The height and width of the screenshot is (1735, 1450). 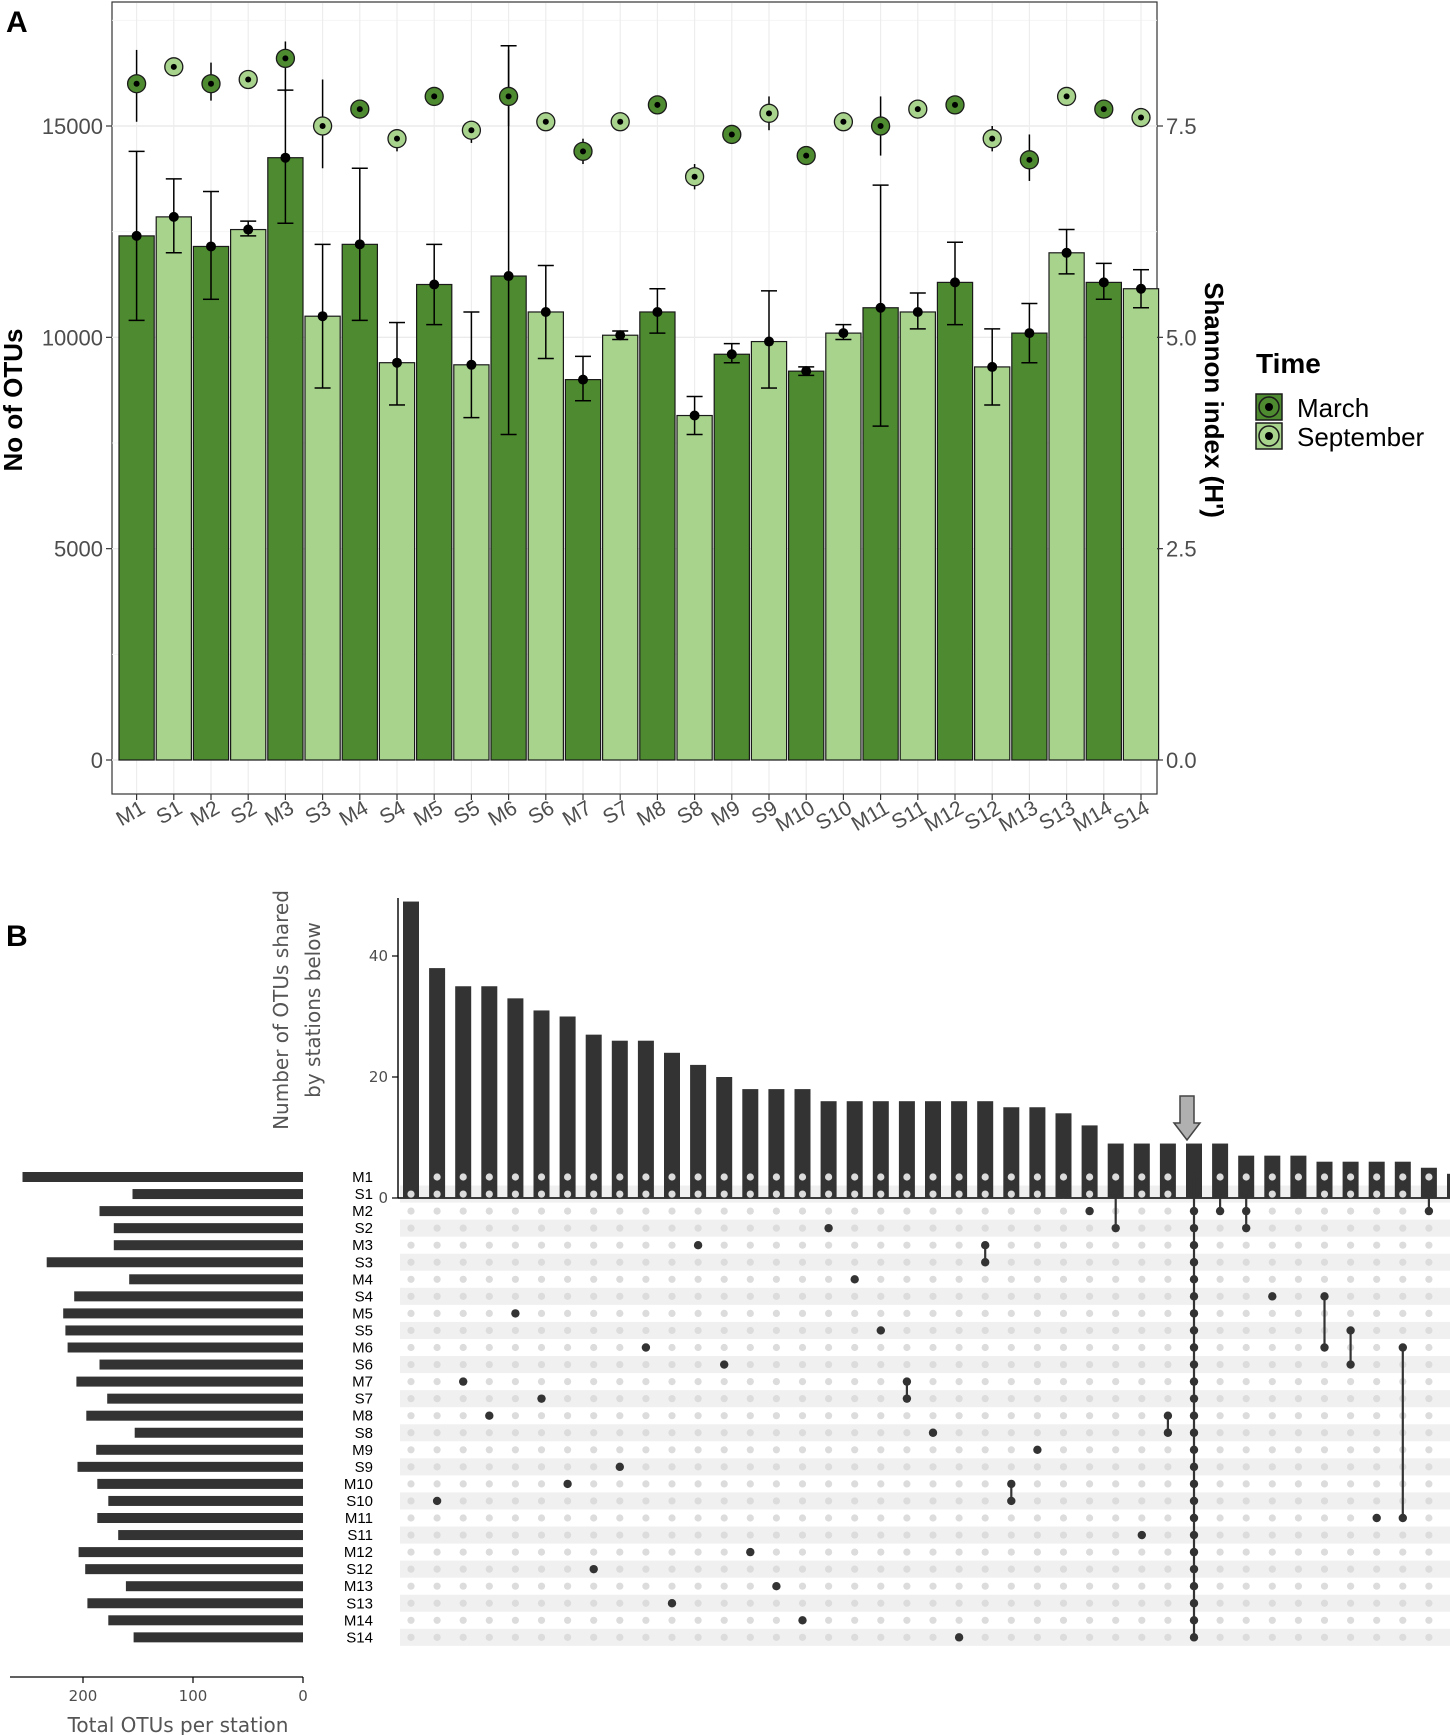 What do you see at coordinates (843, 333) in the screenshot?
I see `otu-mean-S10` at bounding box center [843, 333].